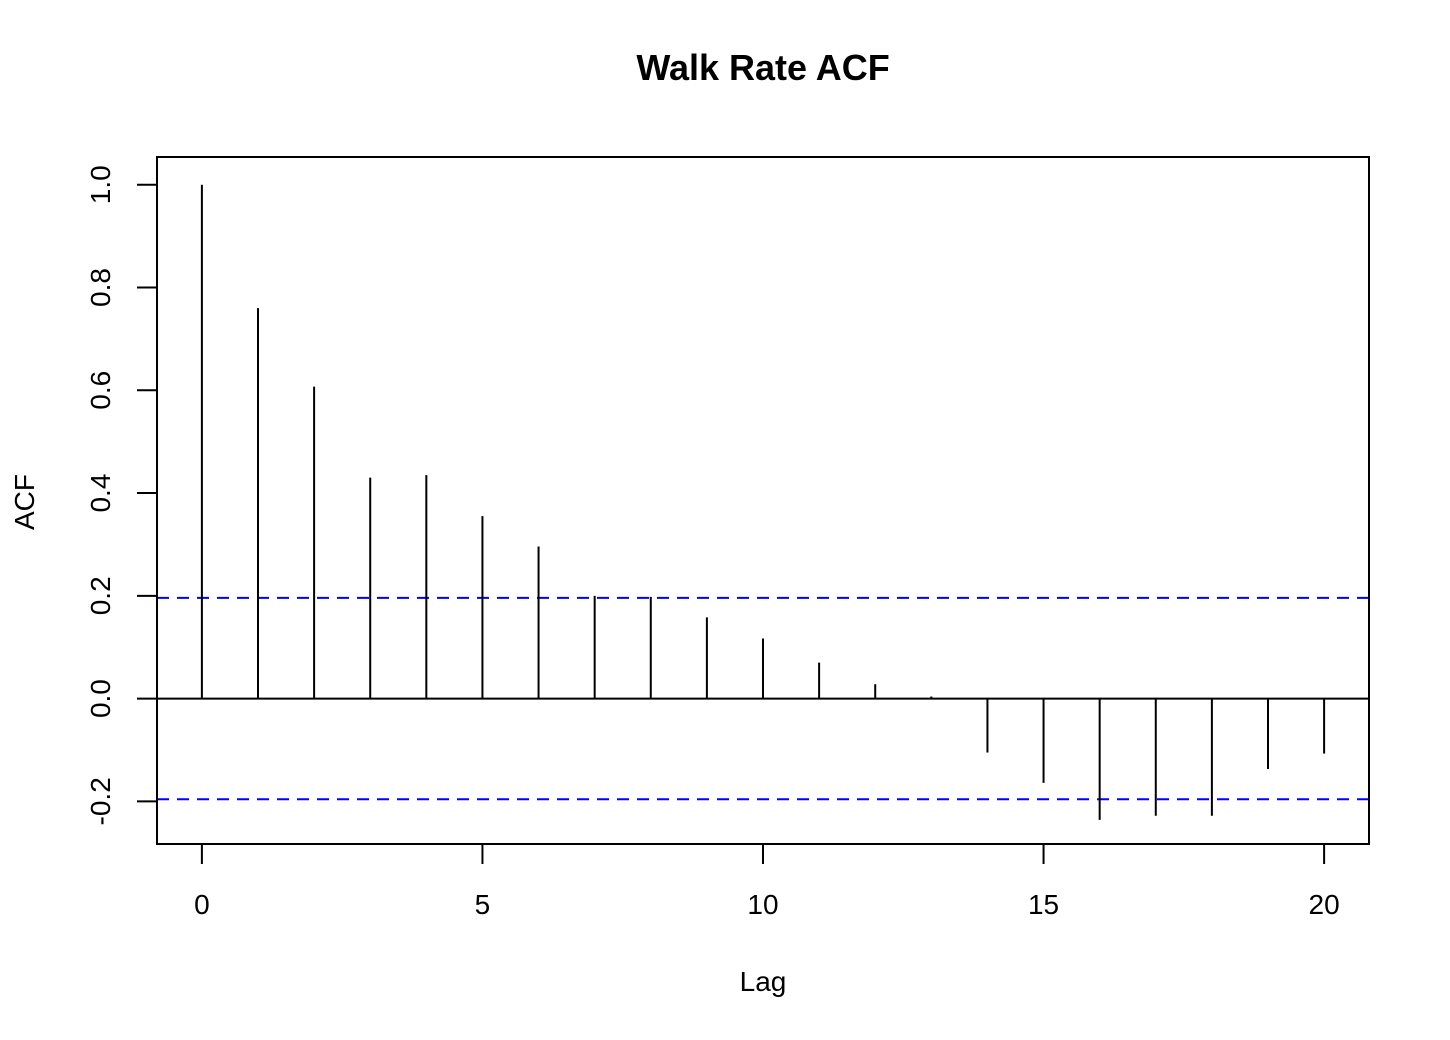  Describe the element at coordinates (483, 904) in the screenshot. I see `x-tick-label: 5` at that location.